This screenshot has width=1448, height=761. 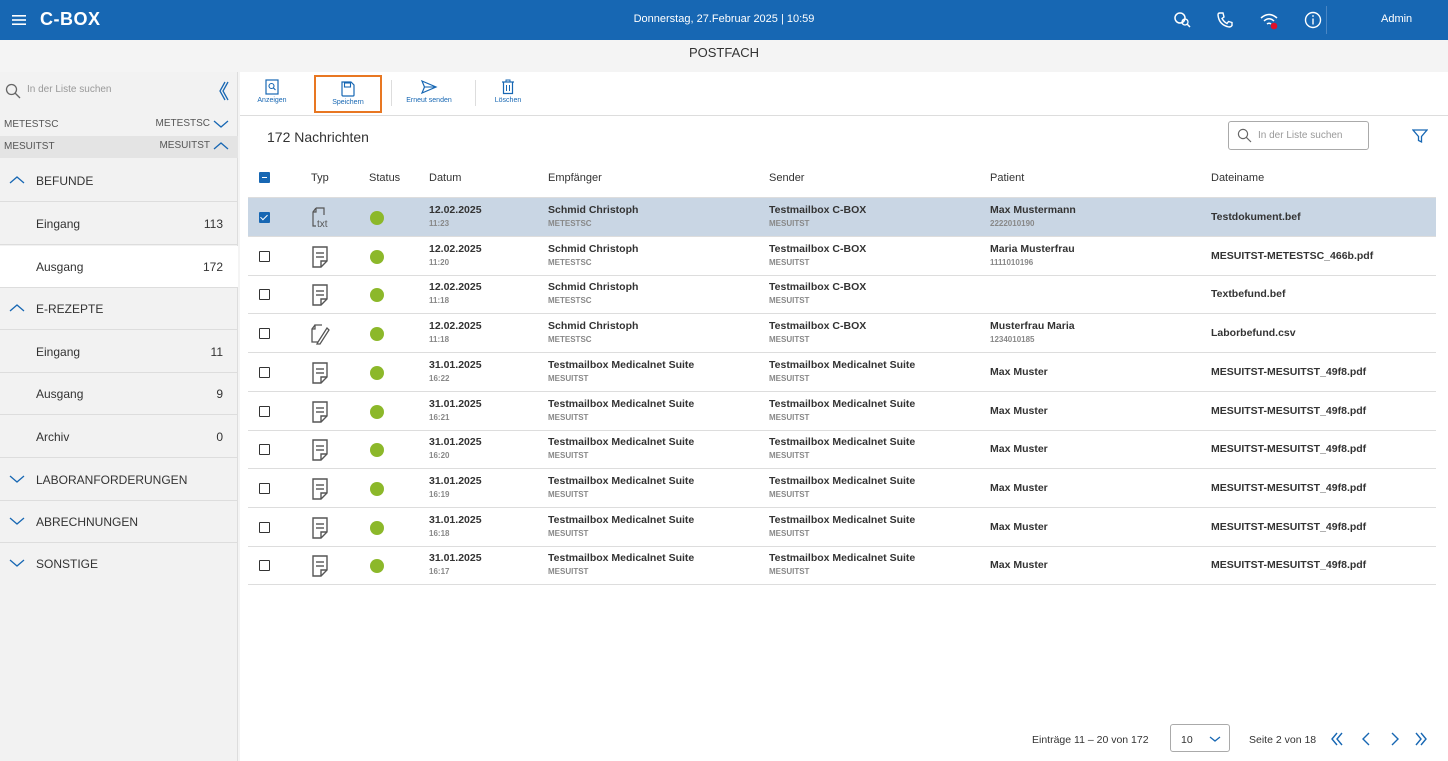 I want to click on date-cell: 31.01.2025 16:18, so click(x=455, y=526).